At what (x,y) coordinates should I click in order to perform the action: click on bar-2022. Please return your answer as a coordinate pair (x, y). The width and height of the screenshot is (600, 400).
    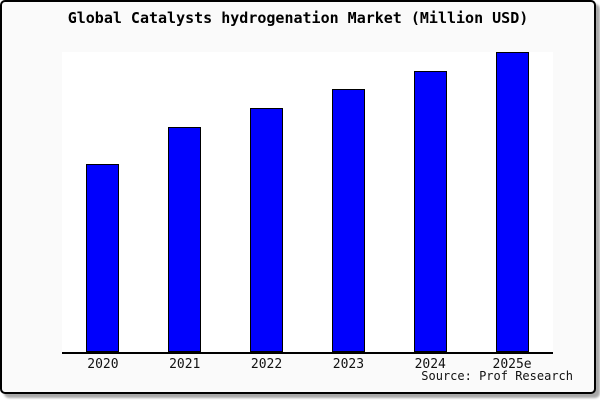
    Looking at the image, I should click on (267, 230).